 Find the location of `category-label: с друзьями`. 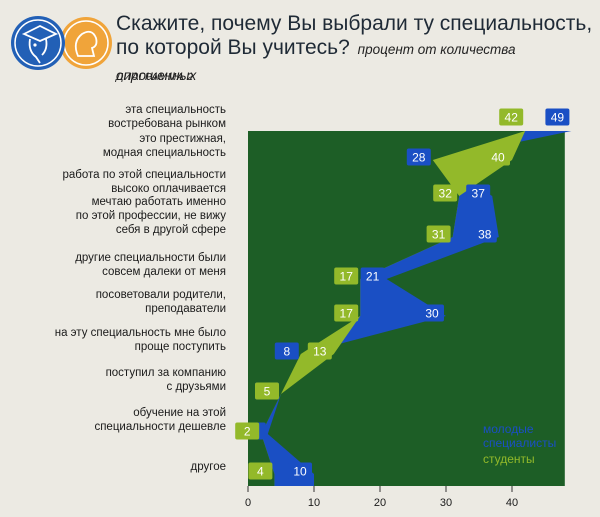

category-label: с друзьями is located at coordinates (197, 387).